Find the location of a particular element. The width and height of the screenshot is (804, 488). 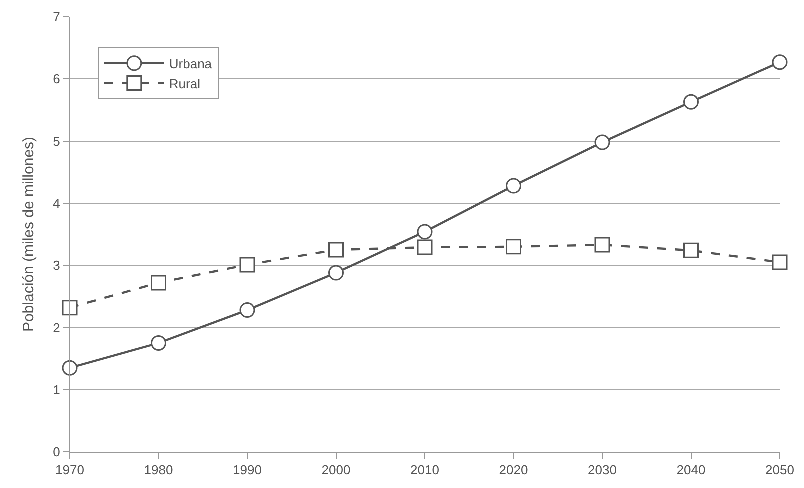

y-tick-label: 0 is located at coordinates (56, 452).